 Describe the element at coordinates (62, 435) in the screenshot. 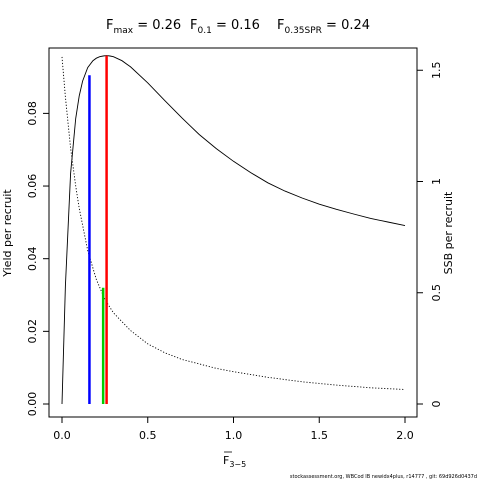

I see `x-tick-label: 0.0` at that location.